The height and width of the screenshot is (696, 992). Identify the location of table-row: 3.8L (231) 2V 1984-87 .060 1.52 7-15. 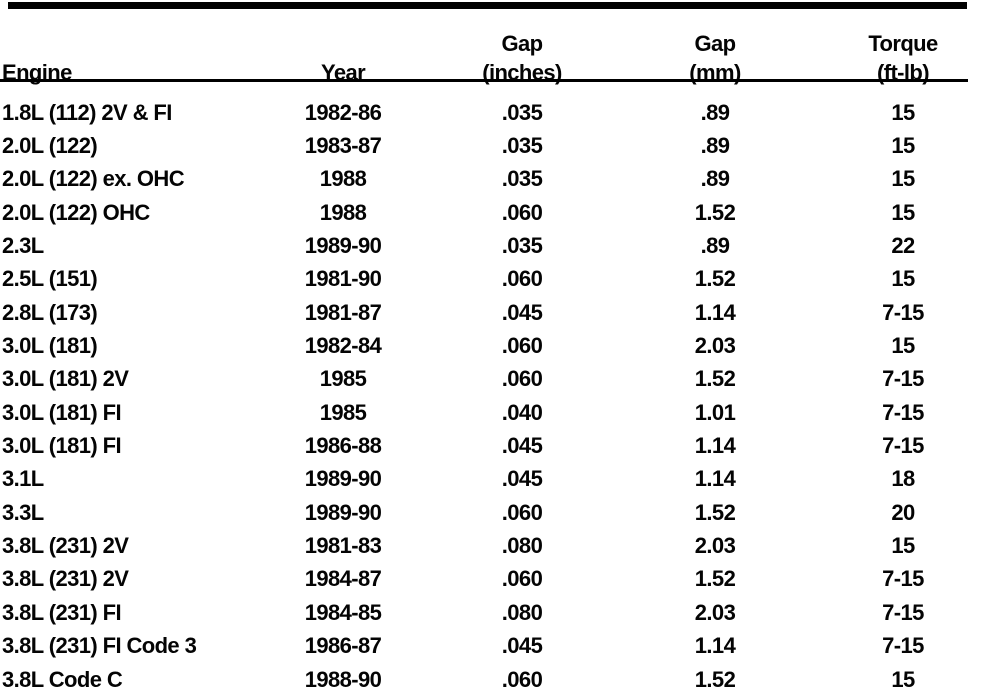
(496, 579).